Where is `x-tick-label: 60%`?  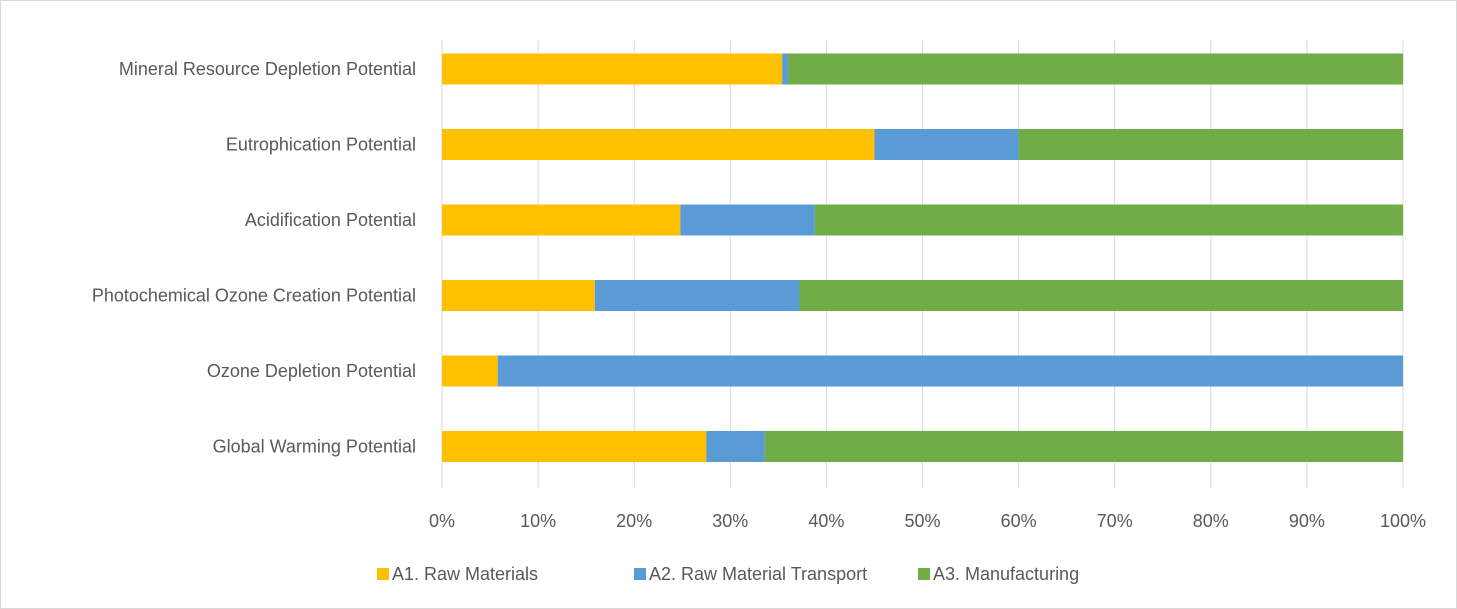
x-tick-label: 60% is located at coordinates (1019, 521).